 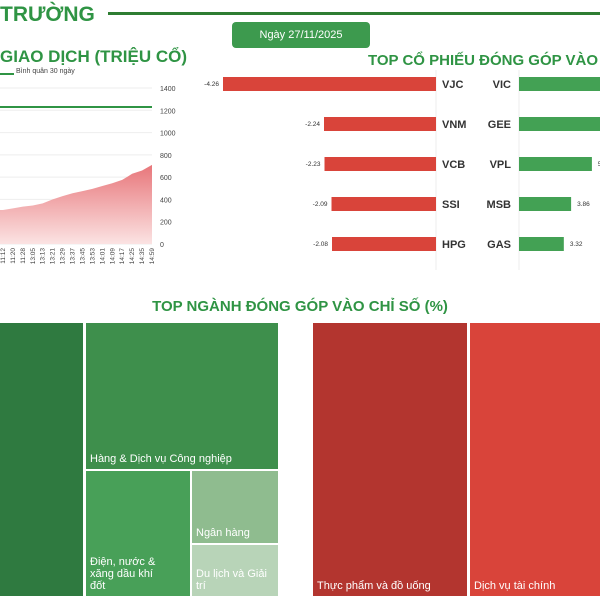 What do you see at coordinates (451, 205) in the screenshot?
I see `negative-ticker: SSI` at bounding box center [451, 205].